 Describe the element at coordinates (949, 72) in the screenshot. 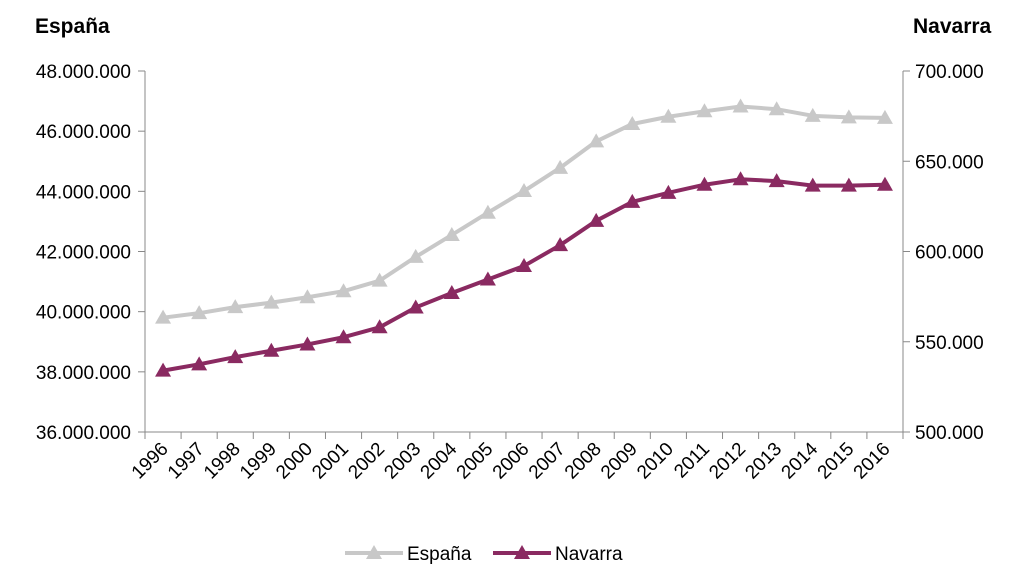

I see `right-tick-label: 700.000` at that location.